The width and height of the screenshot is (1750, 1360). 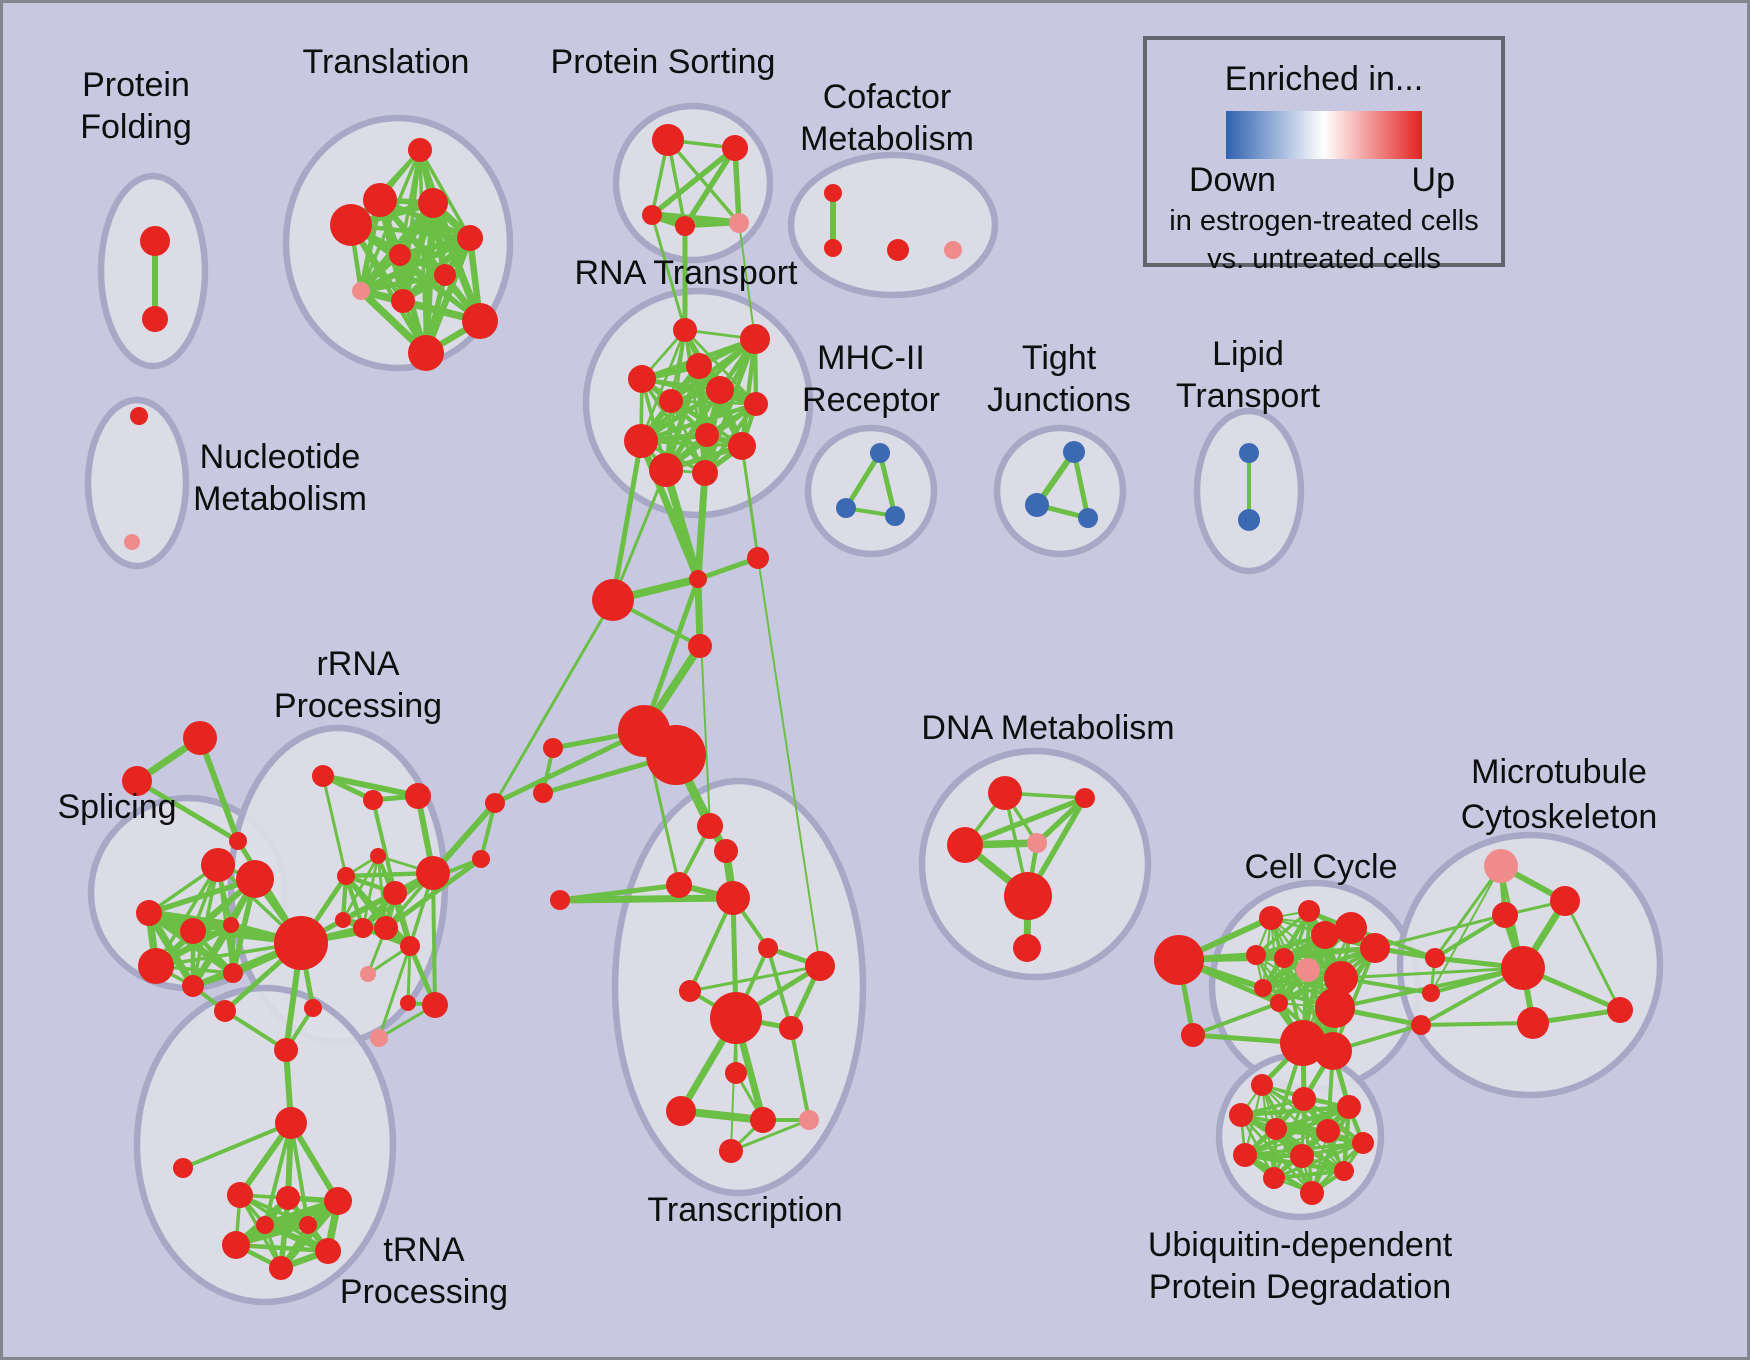 What do you see at coordinates (357, 664) in the screenshot?
I see `cluster-label-rrna-processing: rRNA` at bounding box center [357, 664].